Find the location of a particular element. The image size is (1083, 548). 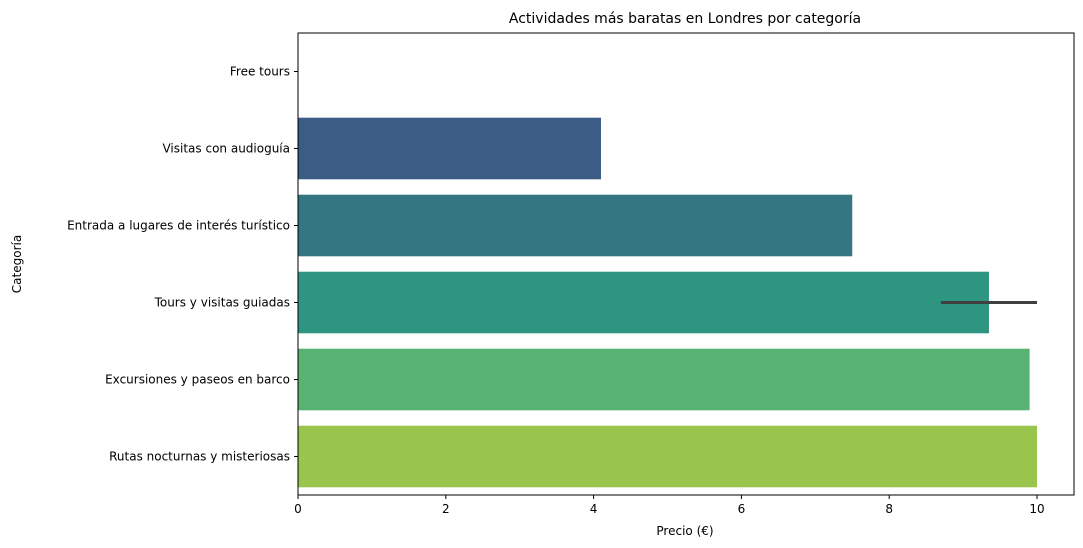

x-tick-label: 4 is located at coordinates (594, 509).